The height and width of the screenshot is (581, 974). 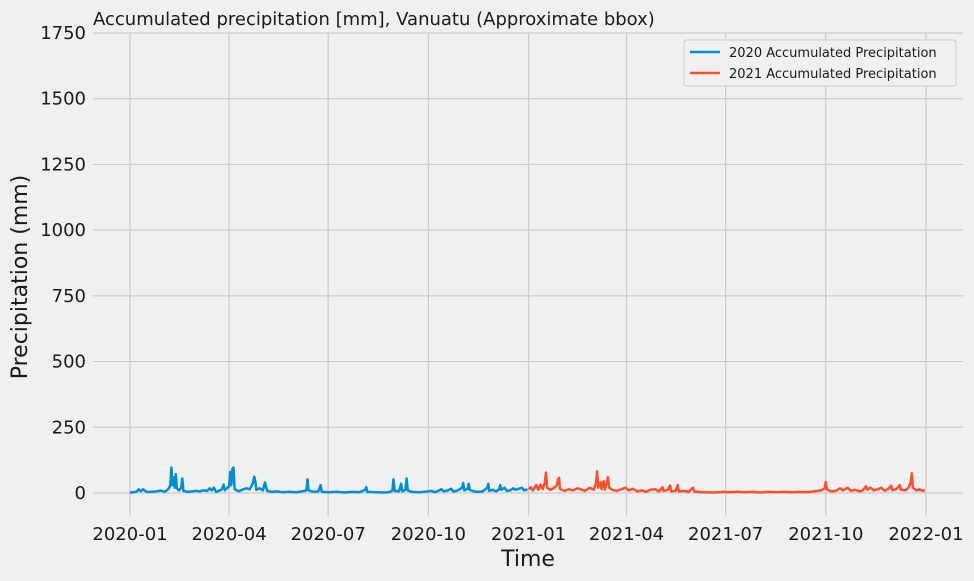 What do you see at coordinates (925, 534) in the screenshot?
I see `x-tick-label: 2022-01` at bounding box center [925, 534].